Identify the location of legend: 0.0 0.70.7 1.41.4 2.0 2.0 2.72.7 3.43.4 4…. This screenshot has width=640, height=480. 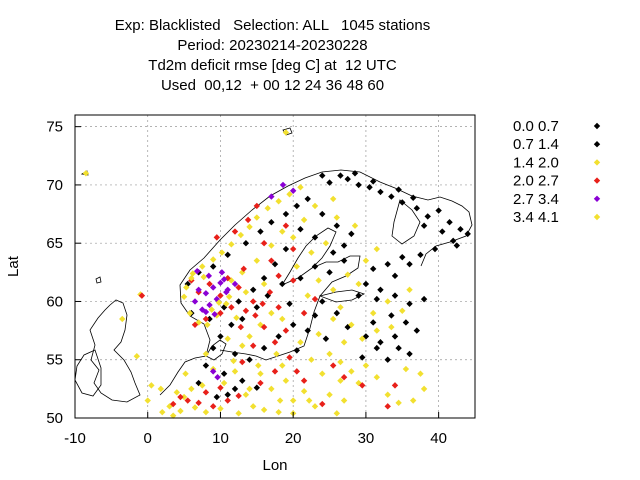
(557, 172).